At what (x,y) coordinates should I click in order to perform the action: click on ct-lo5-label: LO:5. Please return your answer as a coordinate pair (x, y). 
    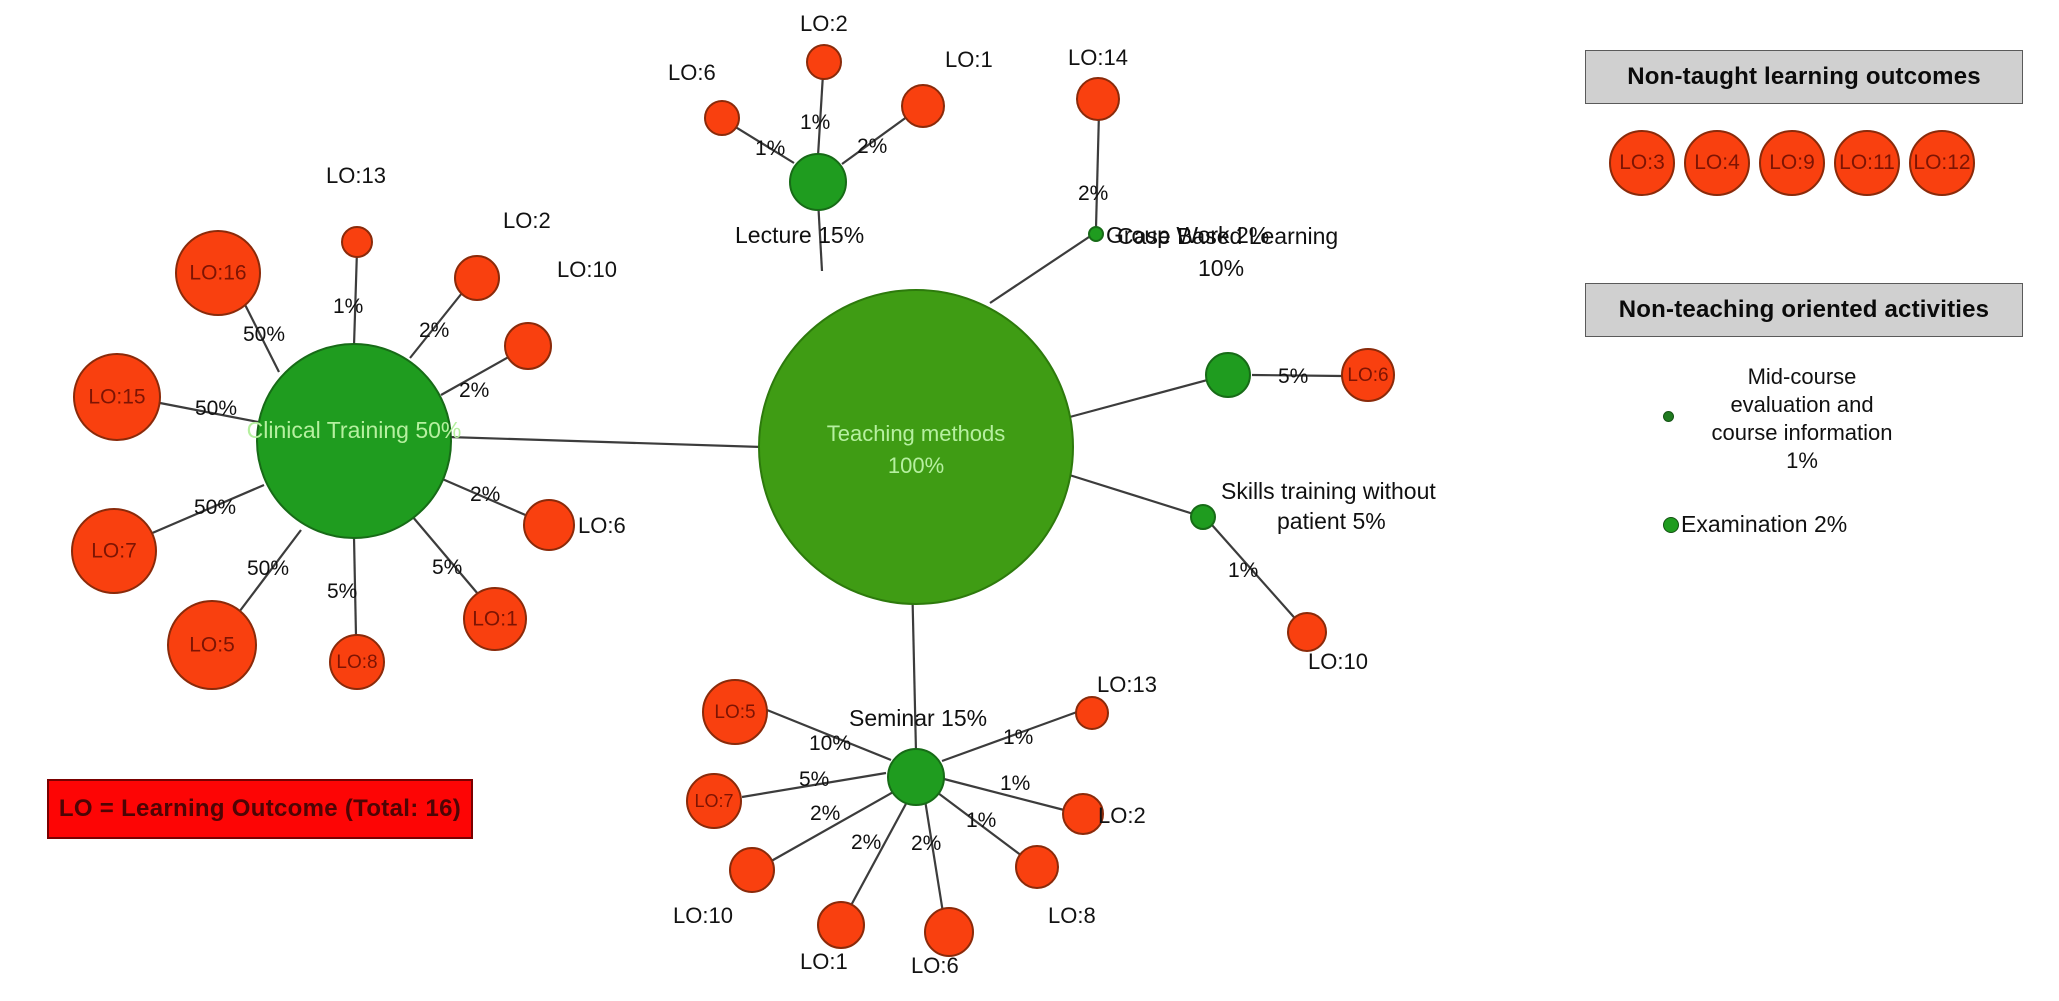
    Looking at the image, I should click on (212, 645).